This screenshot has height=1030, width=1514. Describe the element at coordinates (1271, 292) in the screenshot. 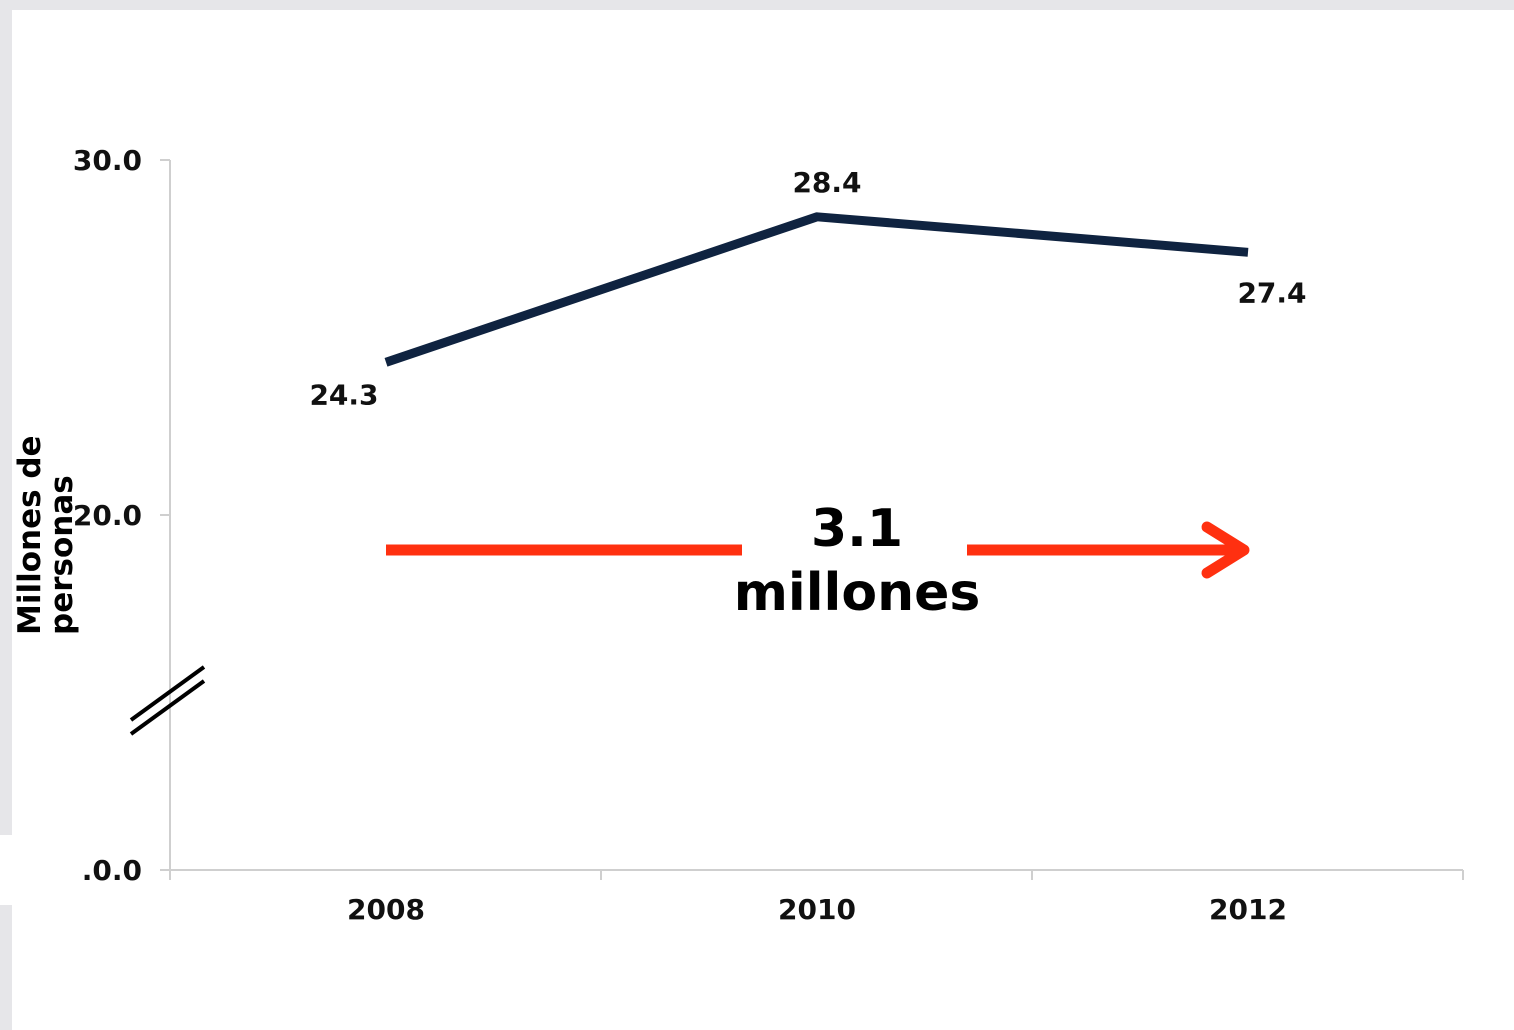

I see `data-label: 27.4` at that location.